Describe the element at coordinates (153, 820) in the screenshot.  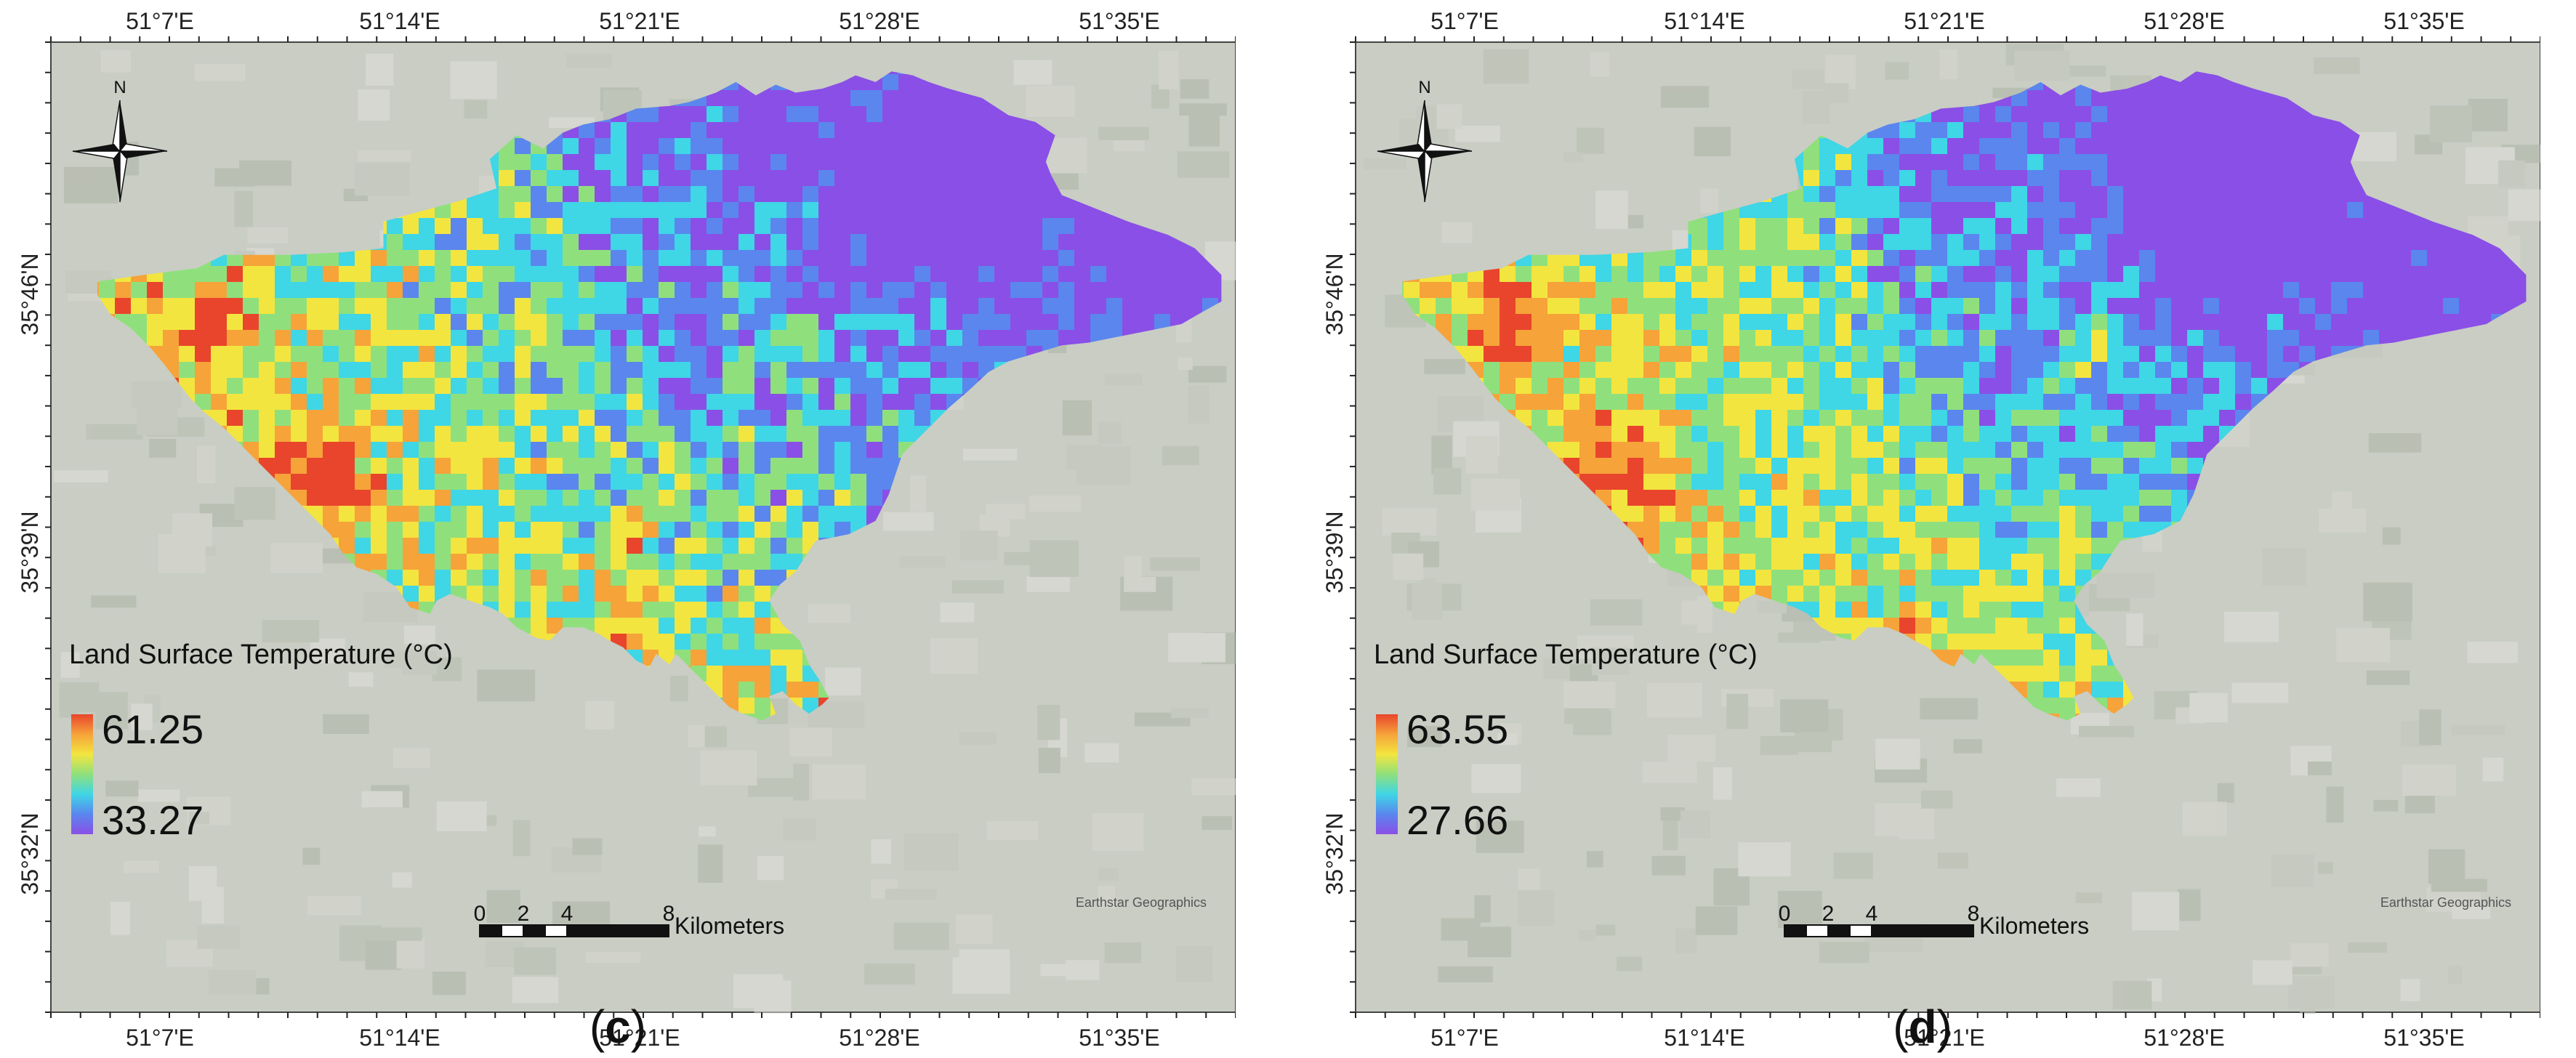
I see `legend-min-value: 33.27` at that location.